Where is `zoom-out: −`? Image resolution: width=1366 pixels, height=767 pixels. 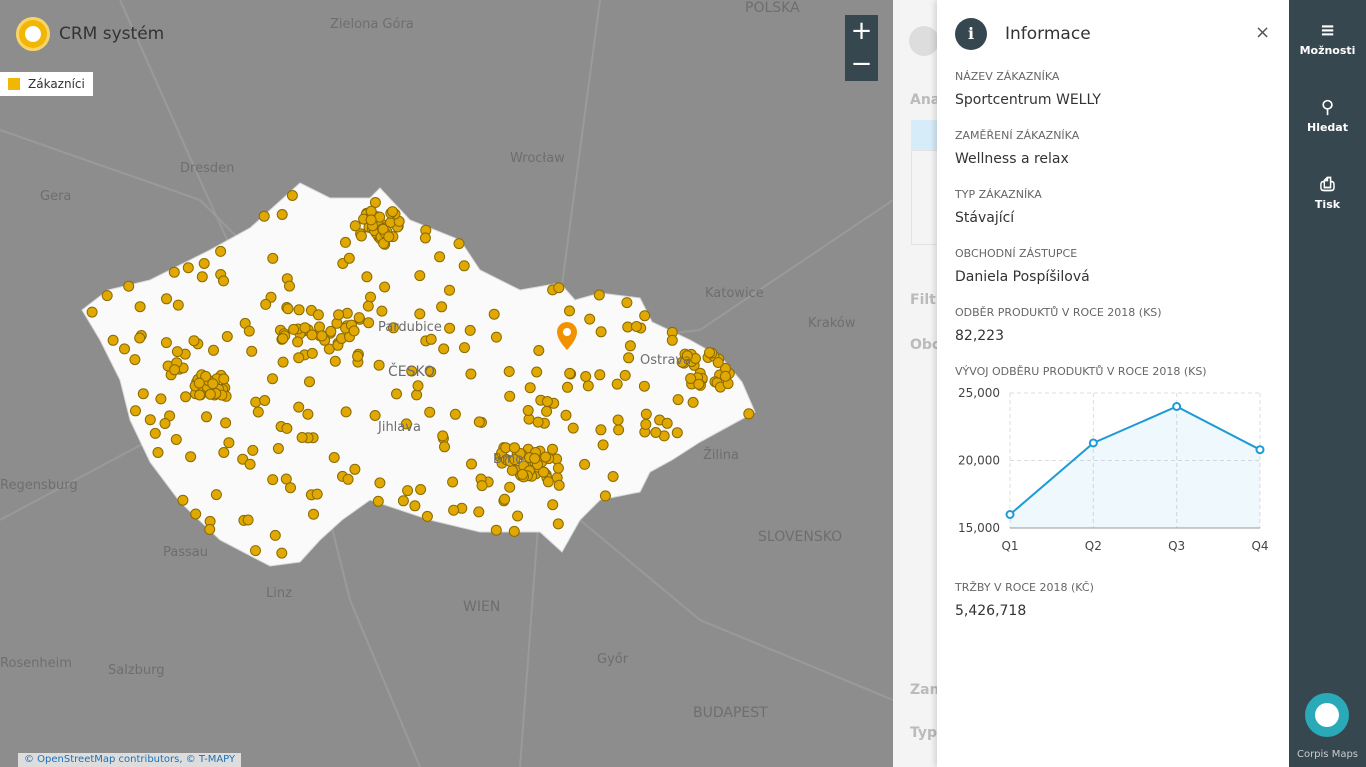 zoom-out: − is located at coordinates (861, 64).